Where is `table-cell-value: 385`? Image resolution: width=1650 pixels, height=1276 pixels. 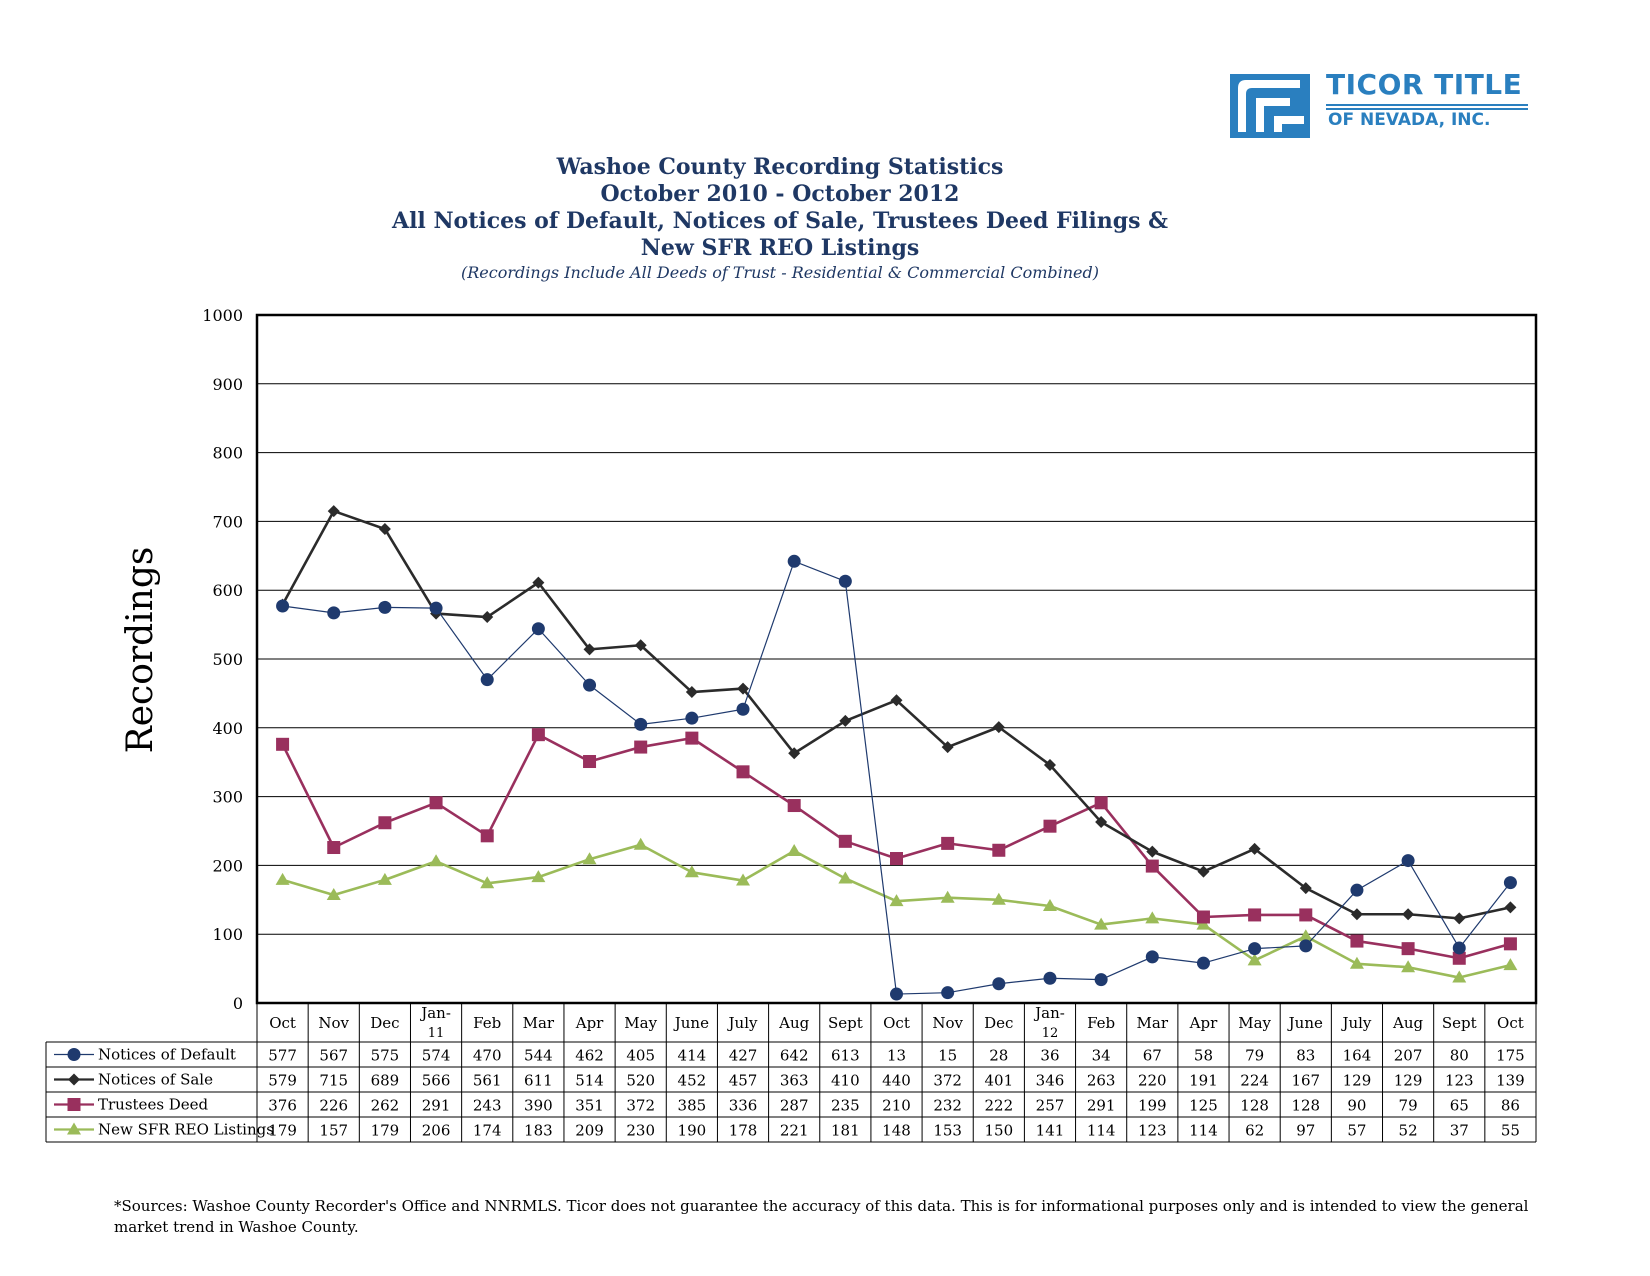 table-cell-value: 385 is located at coordinates (692, 1106).